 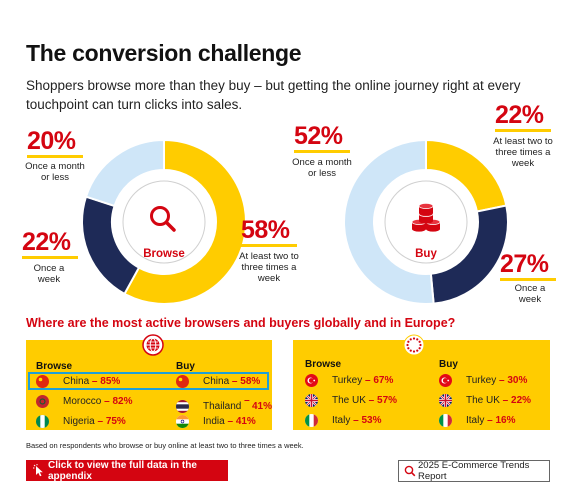 I want to click on ranking-row: China – 85%, so click(x=78, y=381).